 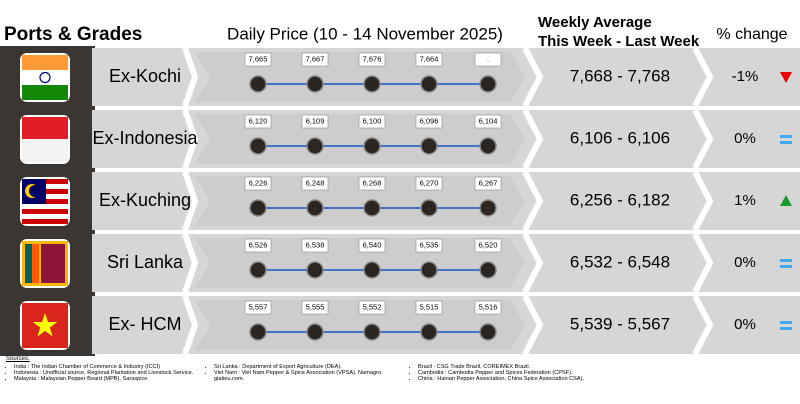 I want to click on price: 5,515, so click(x=429, y=306).